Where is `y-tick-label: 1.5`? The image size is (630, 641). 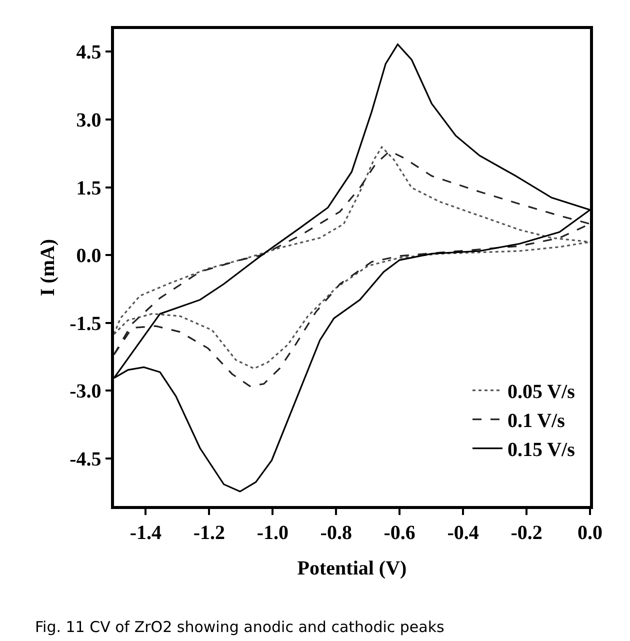 y-tick-label: 1.5 is located at coordinates (89, 188).